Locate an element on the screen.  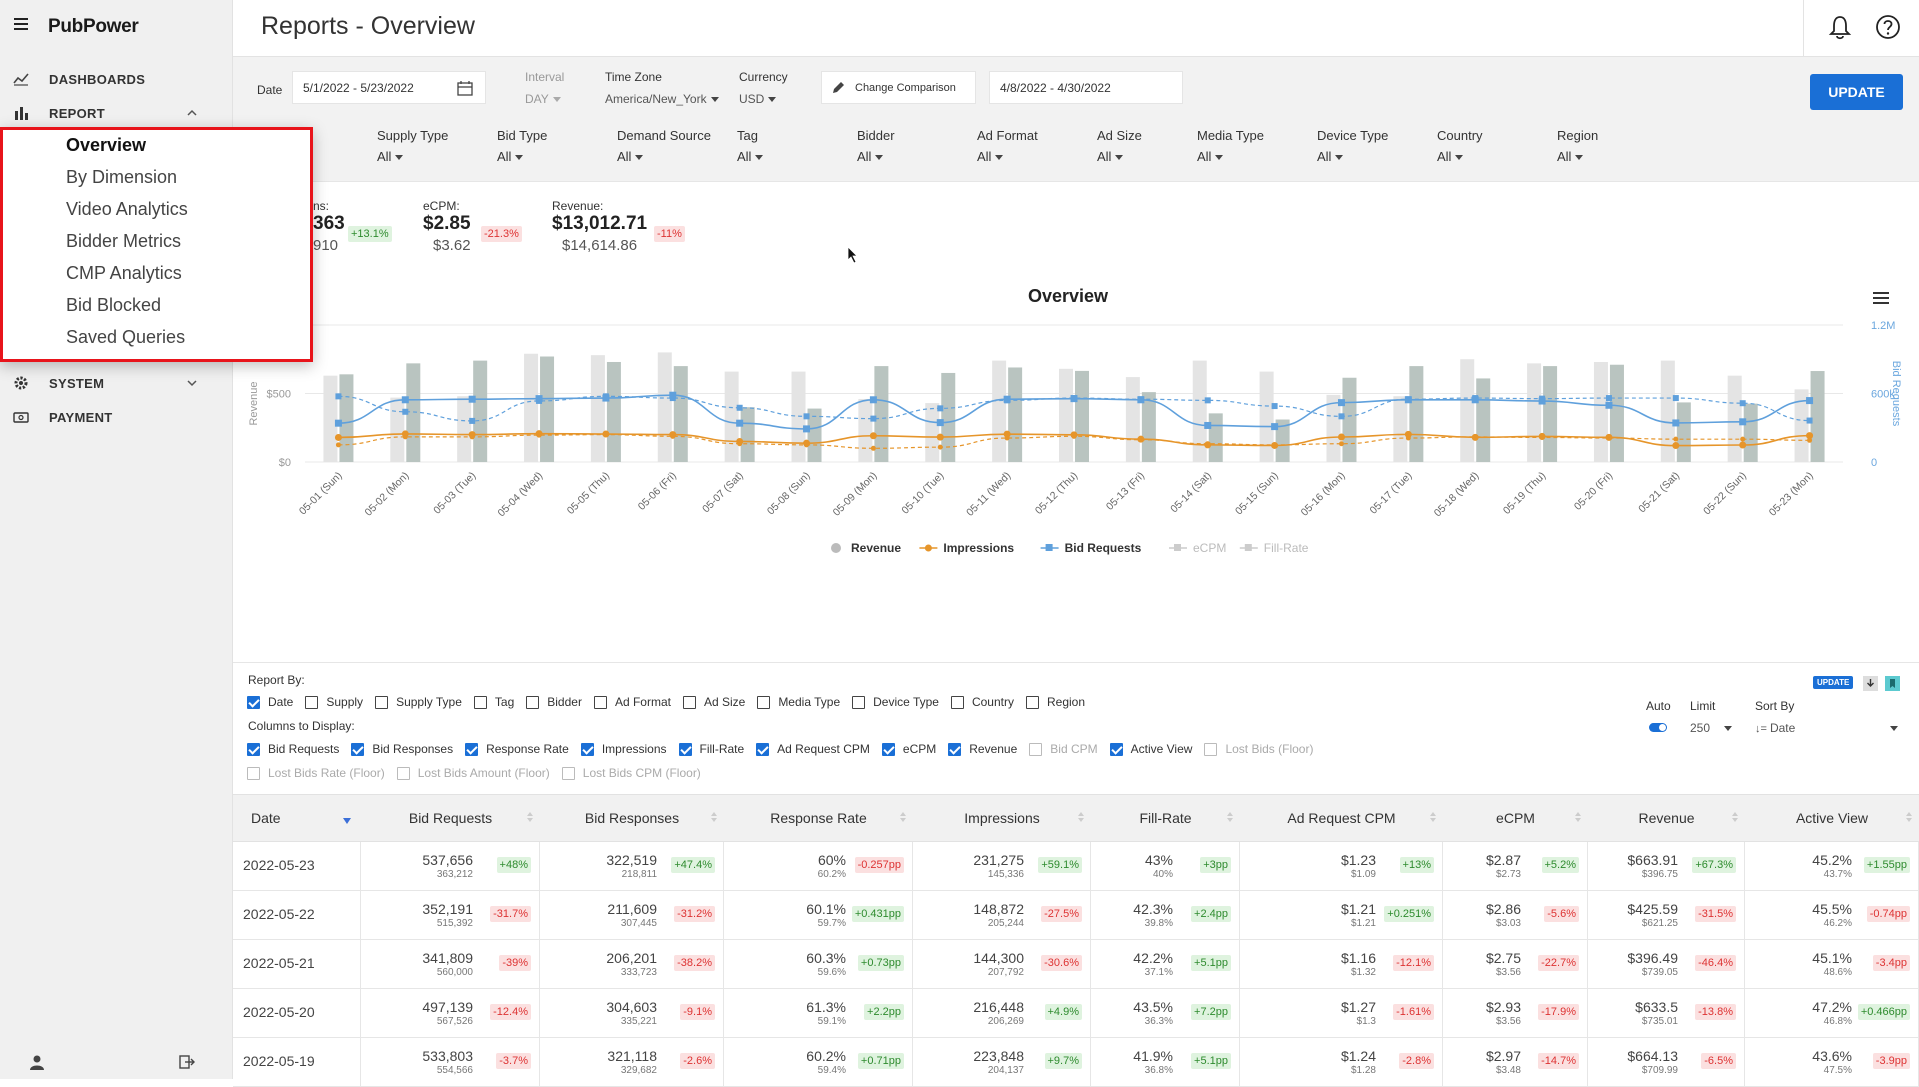
checkbox-lost-bids-amount-floor: Lost Bids Amount (Floor) is located at coordinates (473, 773).